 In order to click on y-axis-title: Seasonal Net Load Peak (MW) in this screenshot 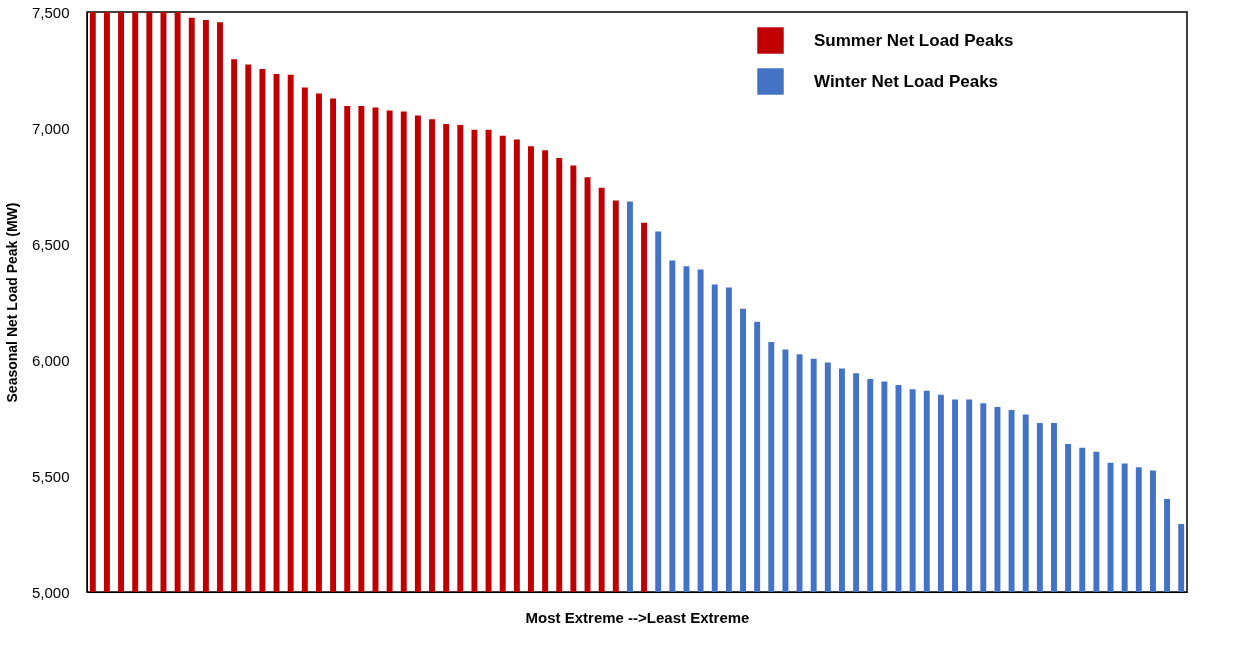, I will do `click(11, 302)`.